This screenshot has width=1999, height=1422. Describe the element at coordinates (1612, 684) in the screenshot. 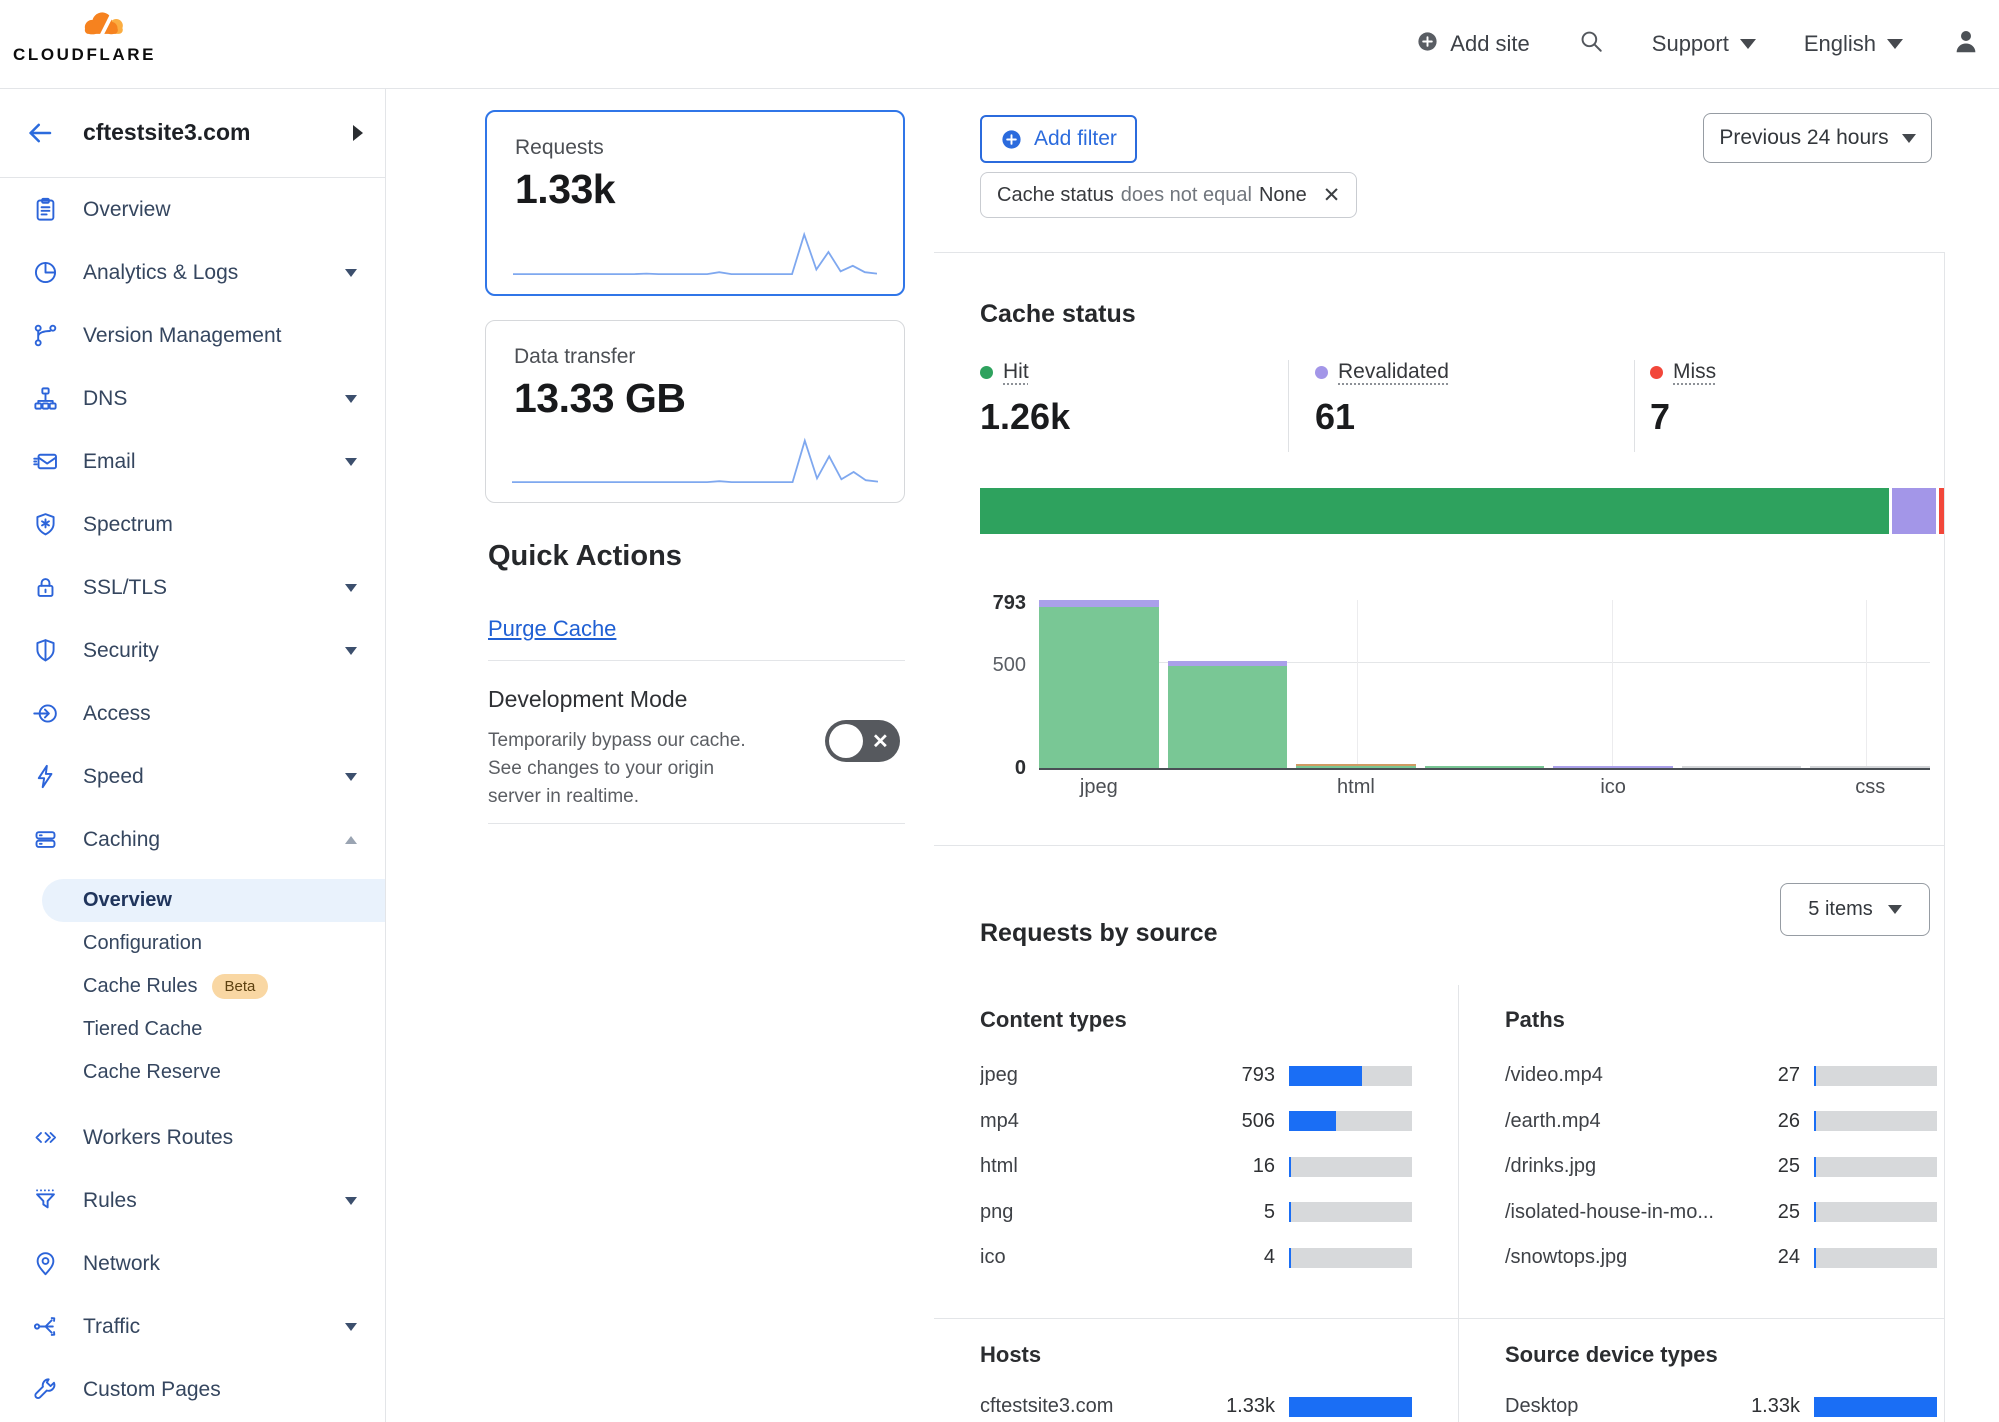

I see `gridline-vertical` at that location.